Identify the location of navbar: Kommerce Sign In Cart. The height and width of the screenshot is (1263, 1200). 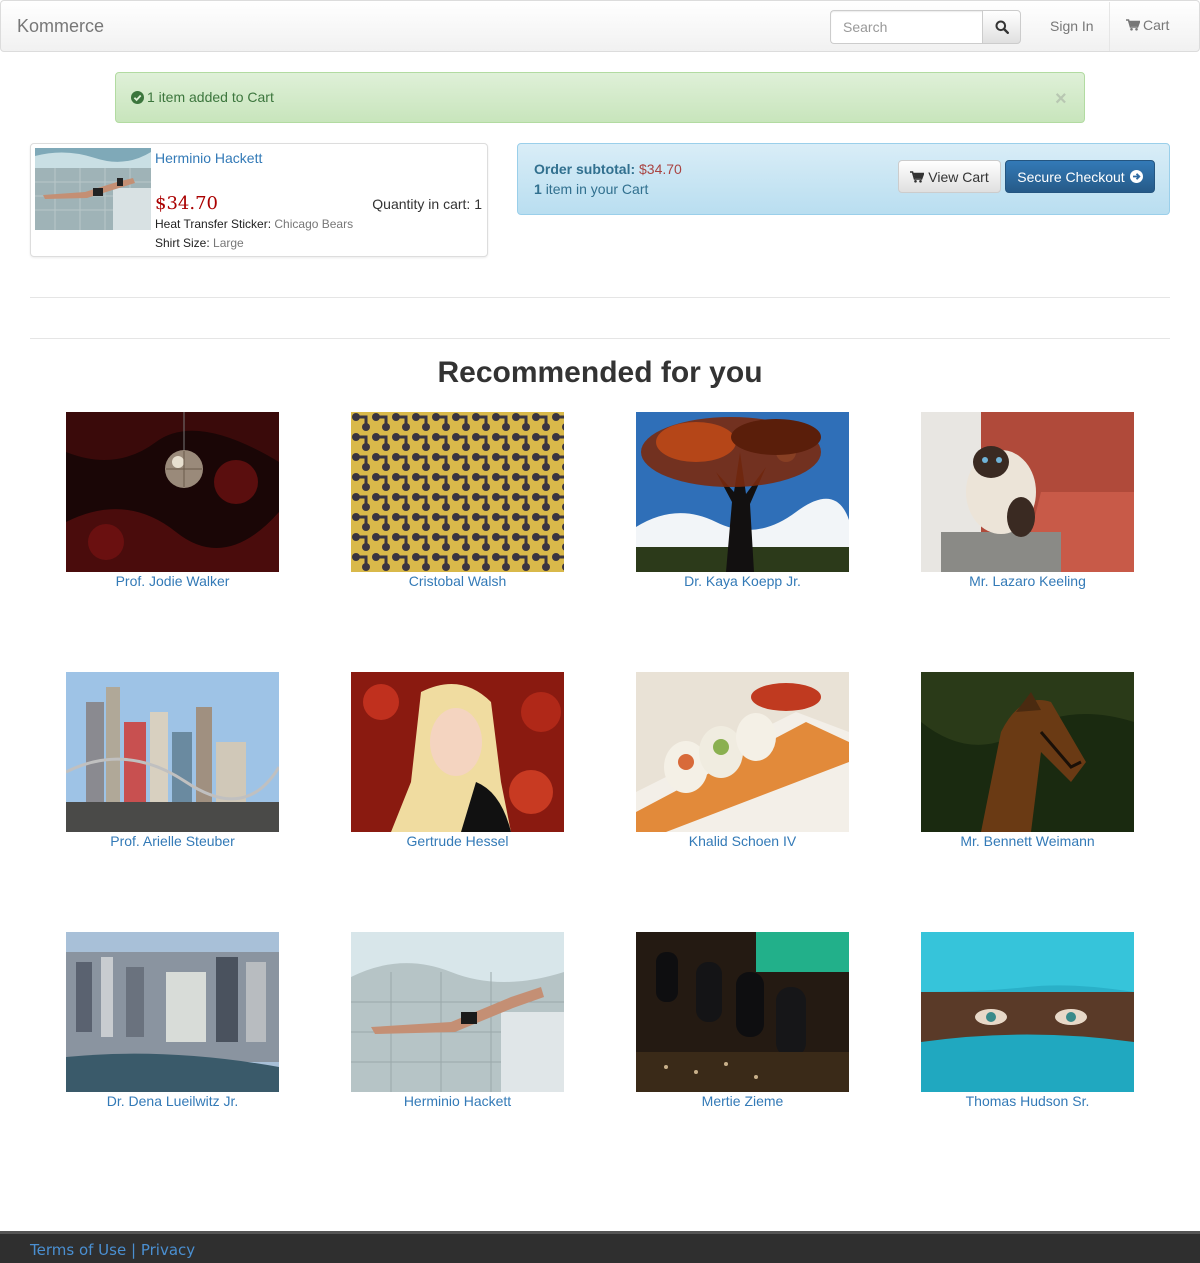
(600, 26).